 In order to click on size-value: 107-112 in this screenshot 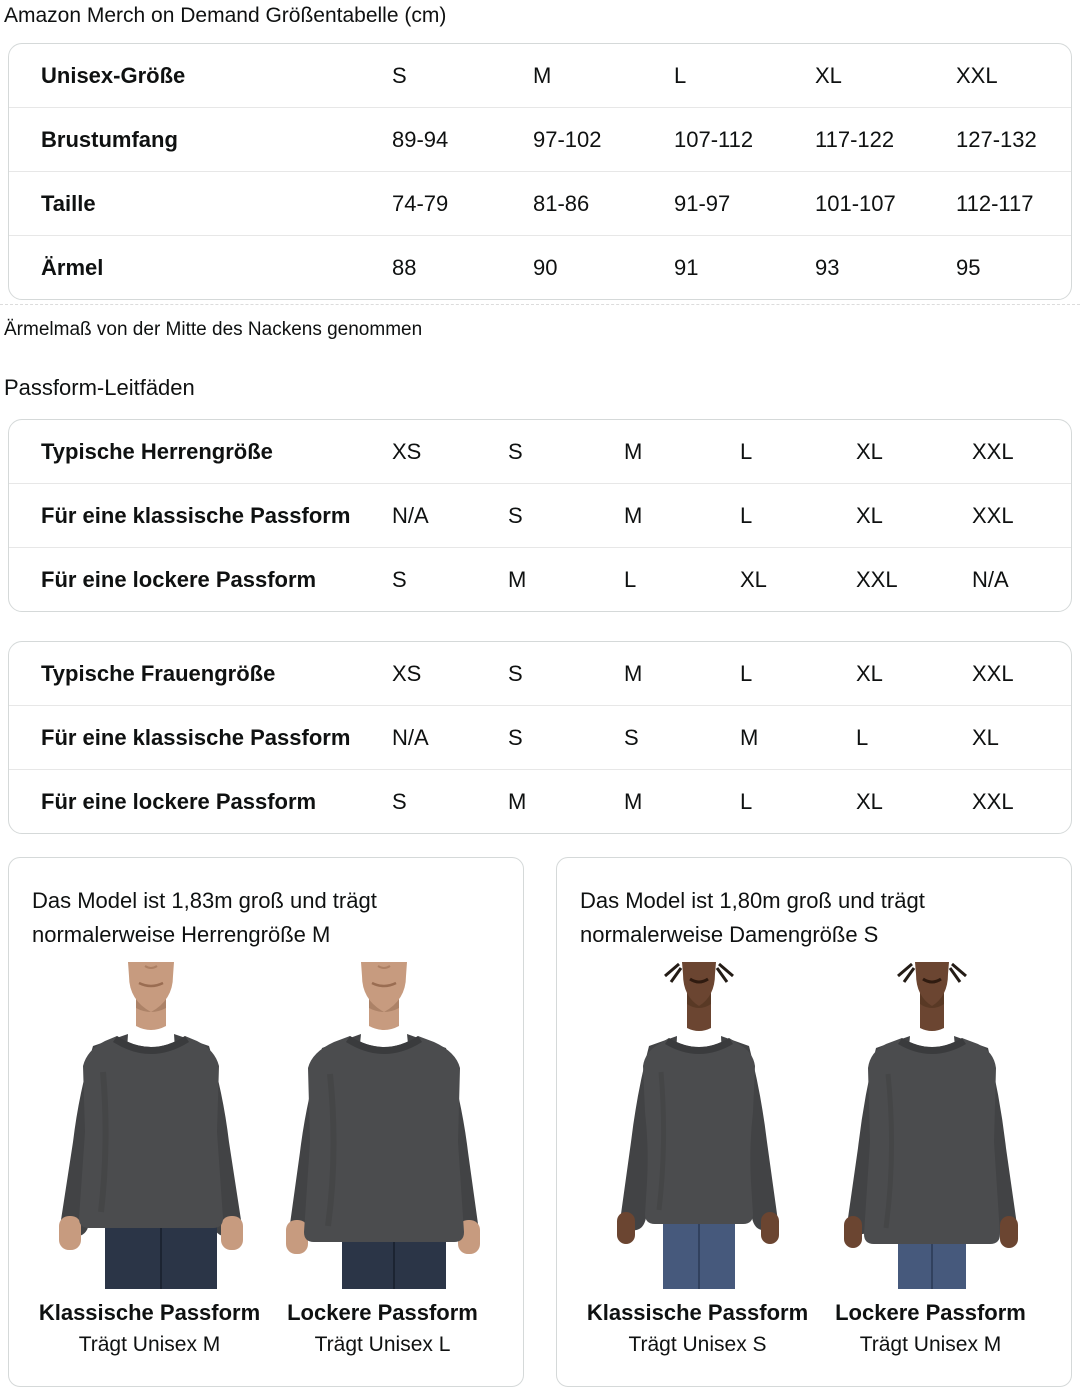, I will do `click(714, 139)`.